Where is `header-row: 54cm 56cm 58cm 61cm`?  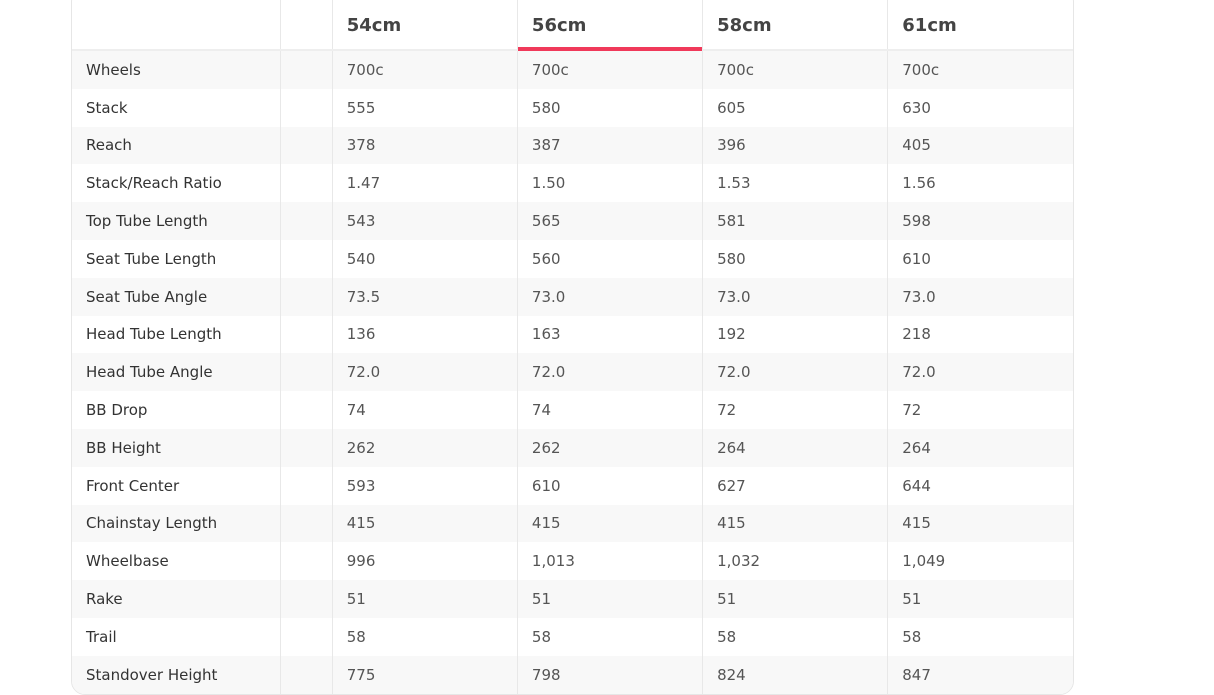 header-row: 54cm 56cm 58cm 61cm is located at coordinates (572, 25).